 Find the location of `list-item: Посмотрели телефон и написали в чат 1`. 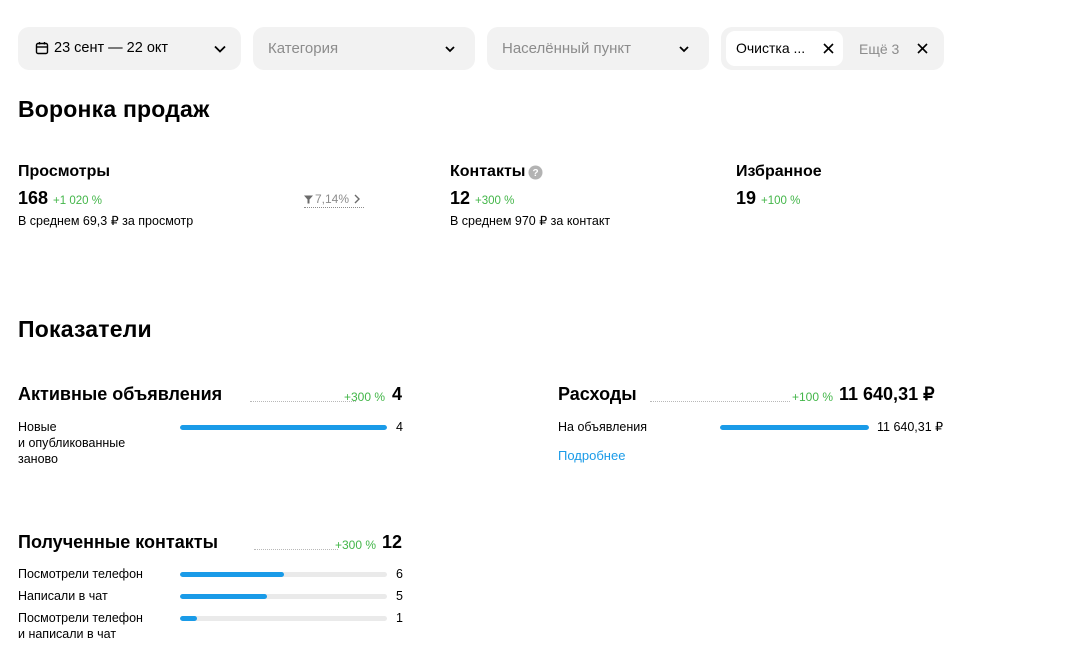

list-item: Посмотрели телефон и написали в чат 1 is located at coordinates (211, 627).